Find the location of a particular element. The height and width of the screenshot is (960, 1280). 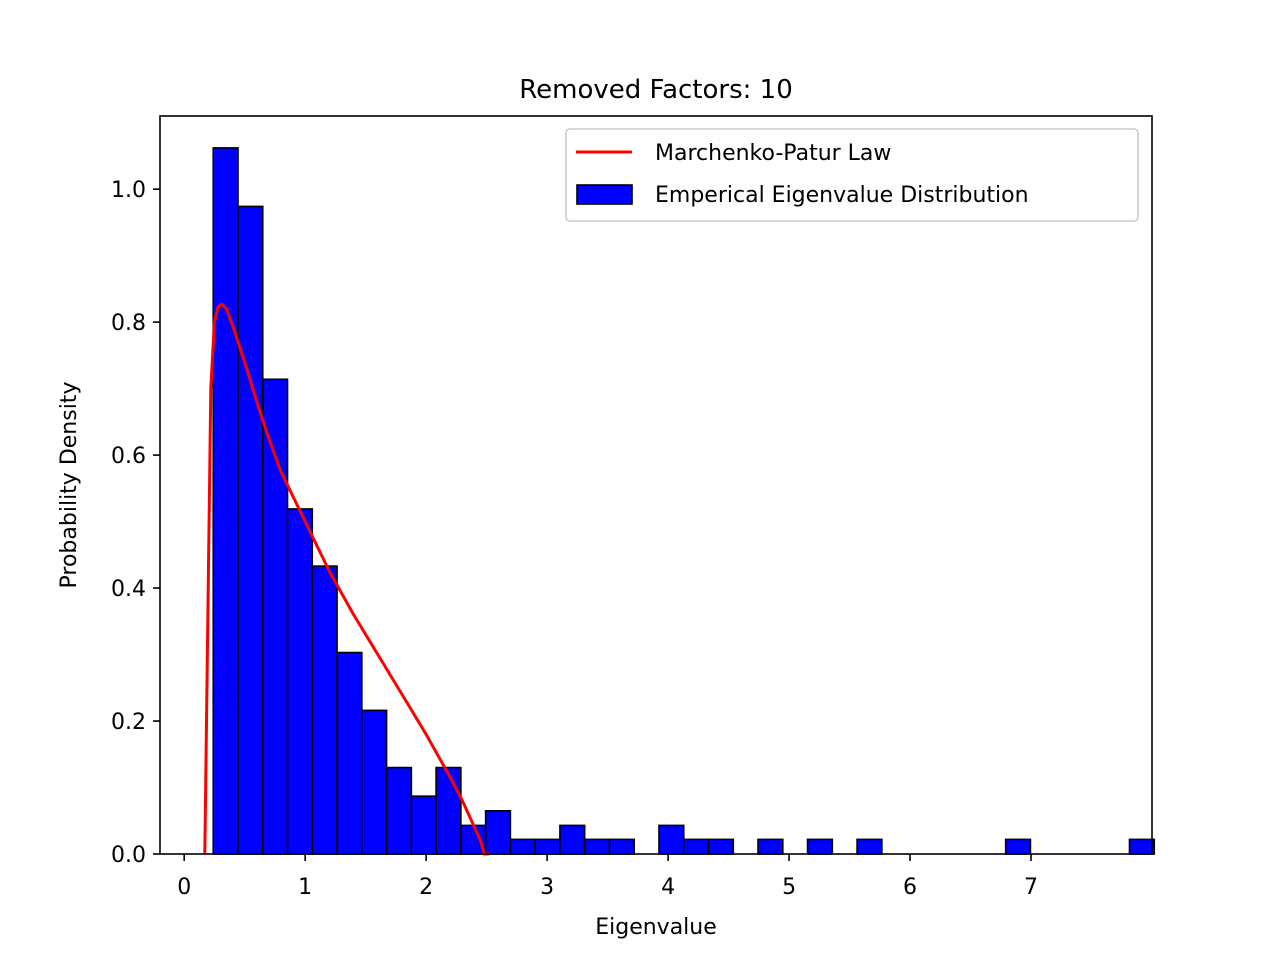

x-tick-label: 0 is located at coordinates (184, 887).